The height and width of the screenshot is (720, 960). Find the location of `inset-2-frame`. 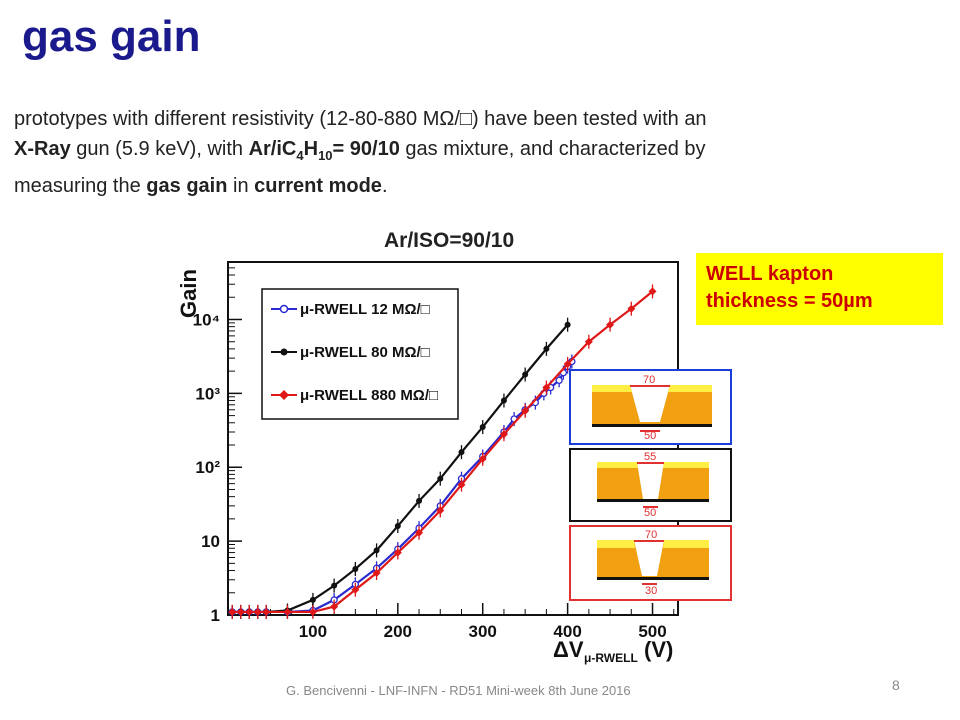

inset-2-frame is located at coordinates (650, 485).